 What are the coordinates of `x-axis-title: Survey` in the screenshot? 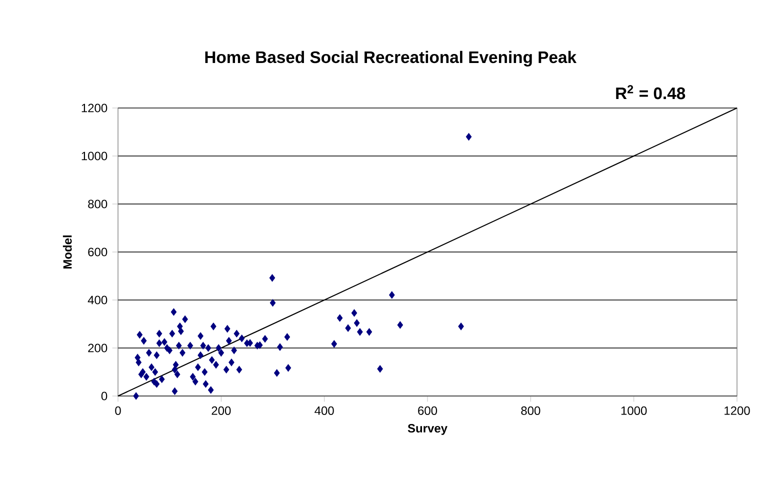 It's located at (428, 429).